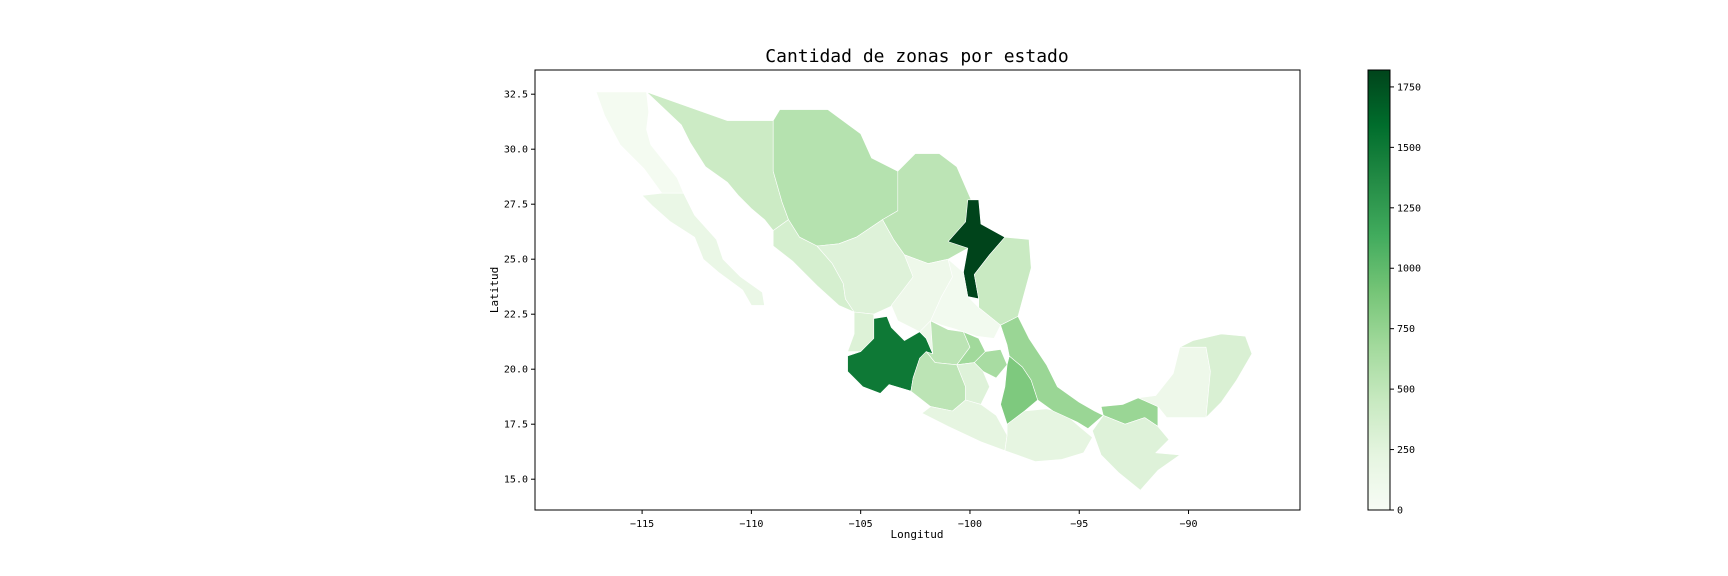 Image resolution: width=1728 pixels, height=576 pixels. What do you see at coordinates (1409, 208) in the screenshot?
I see `colorbar-tick-label: 1250` at bounding box center [1409, 208].